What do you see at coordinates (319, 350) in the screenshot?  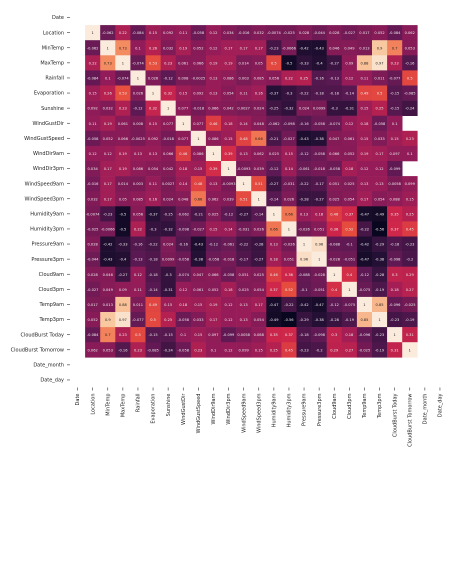 I see `cell-value-label: -0.2` at bounding box center [319, 350].